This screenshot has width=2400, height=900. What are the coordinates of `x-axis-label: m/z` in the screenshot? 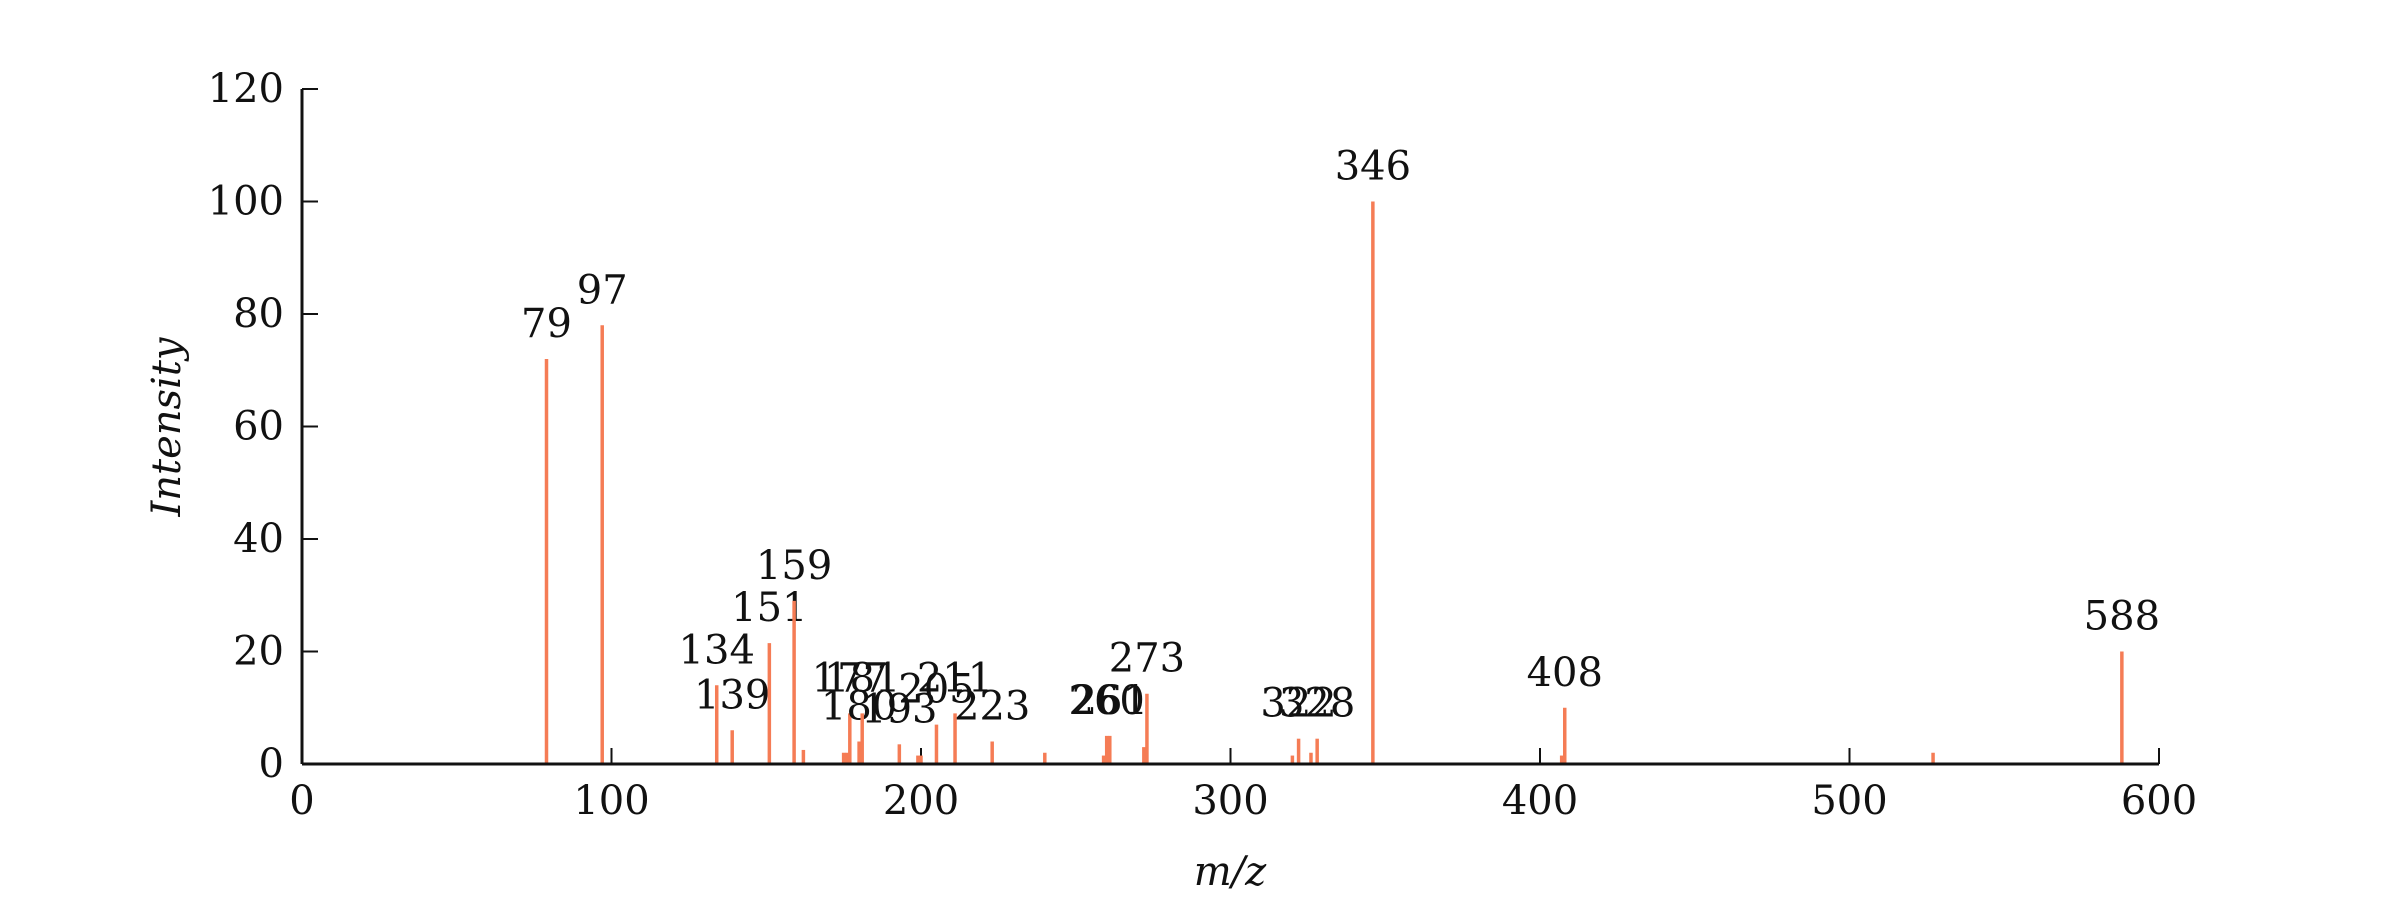 It's located at (1230, 872).